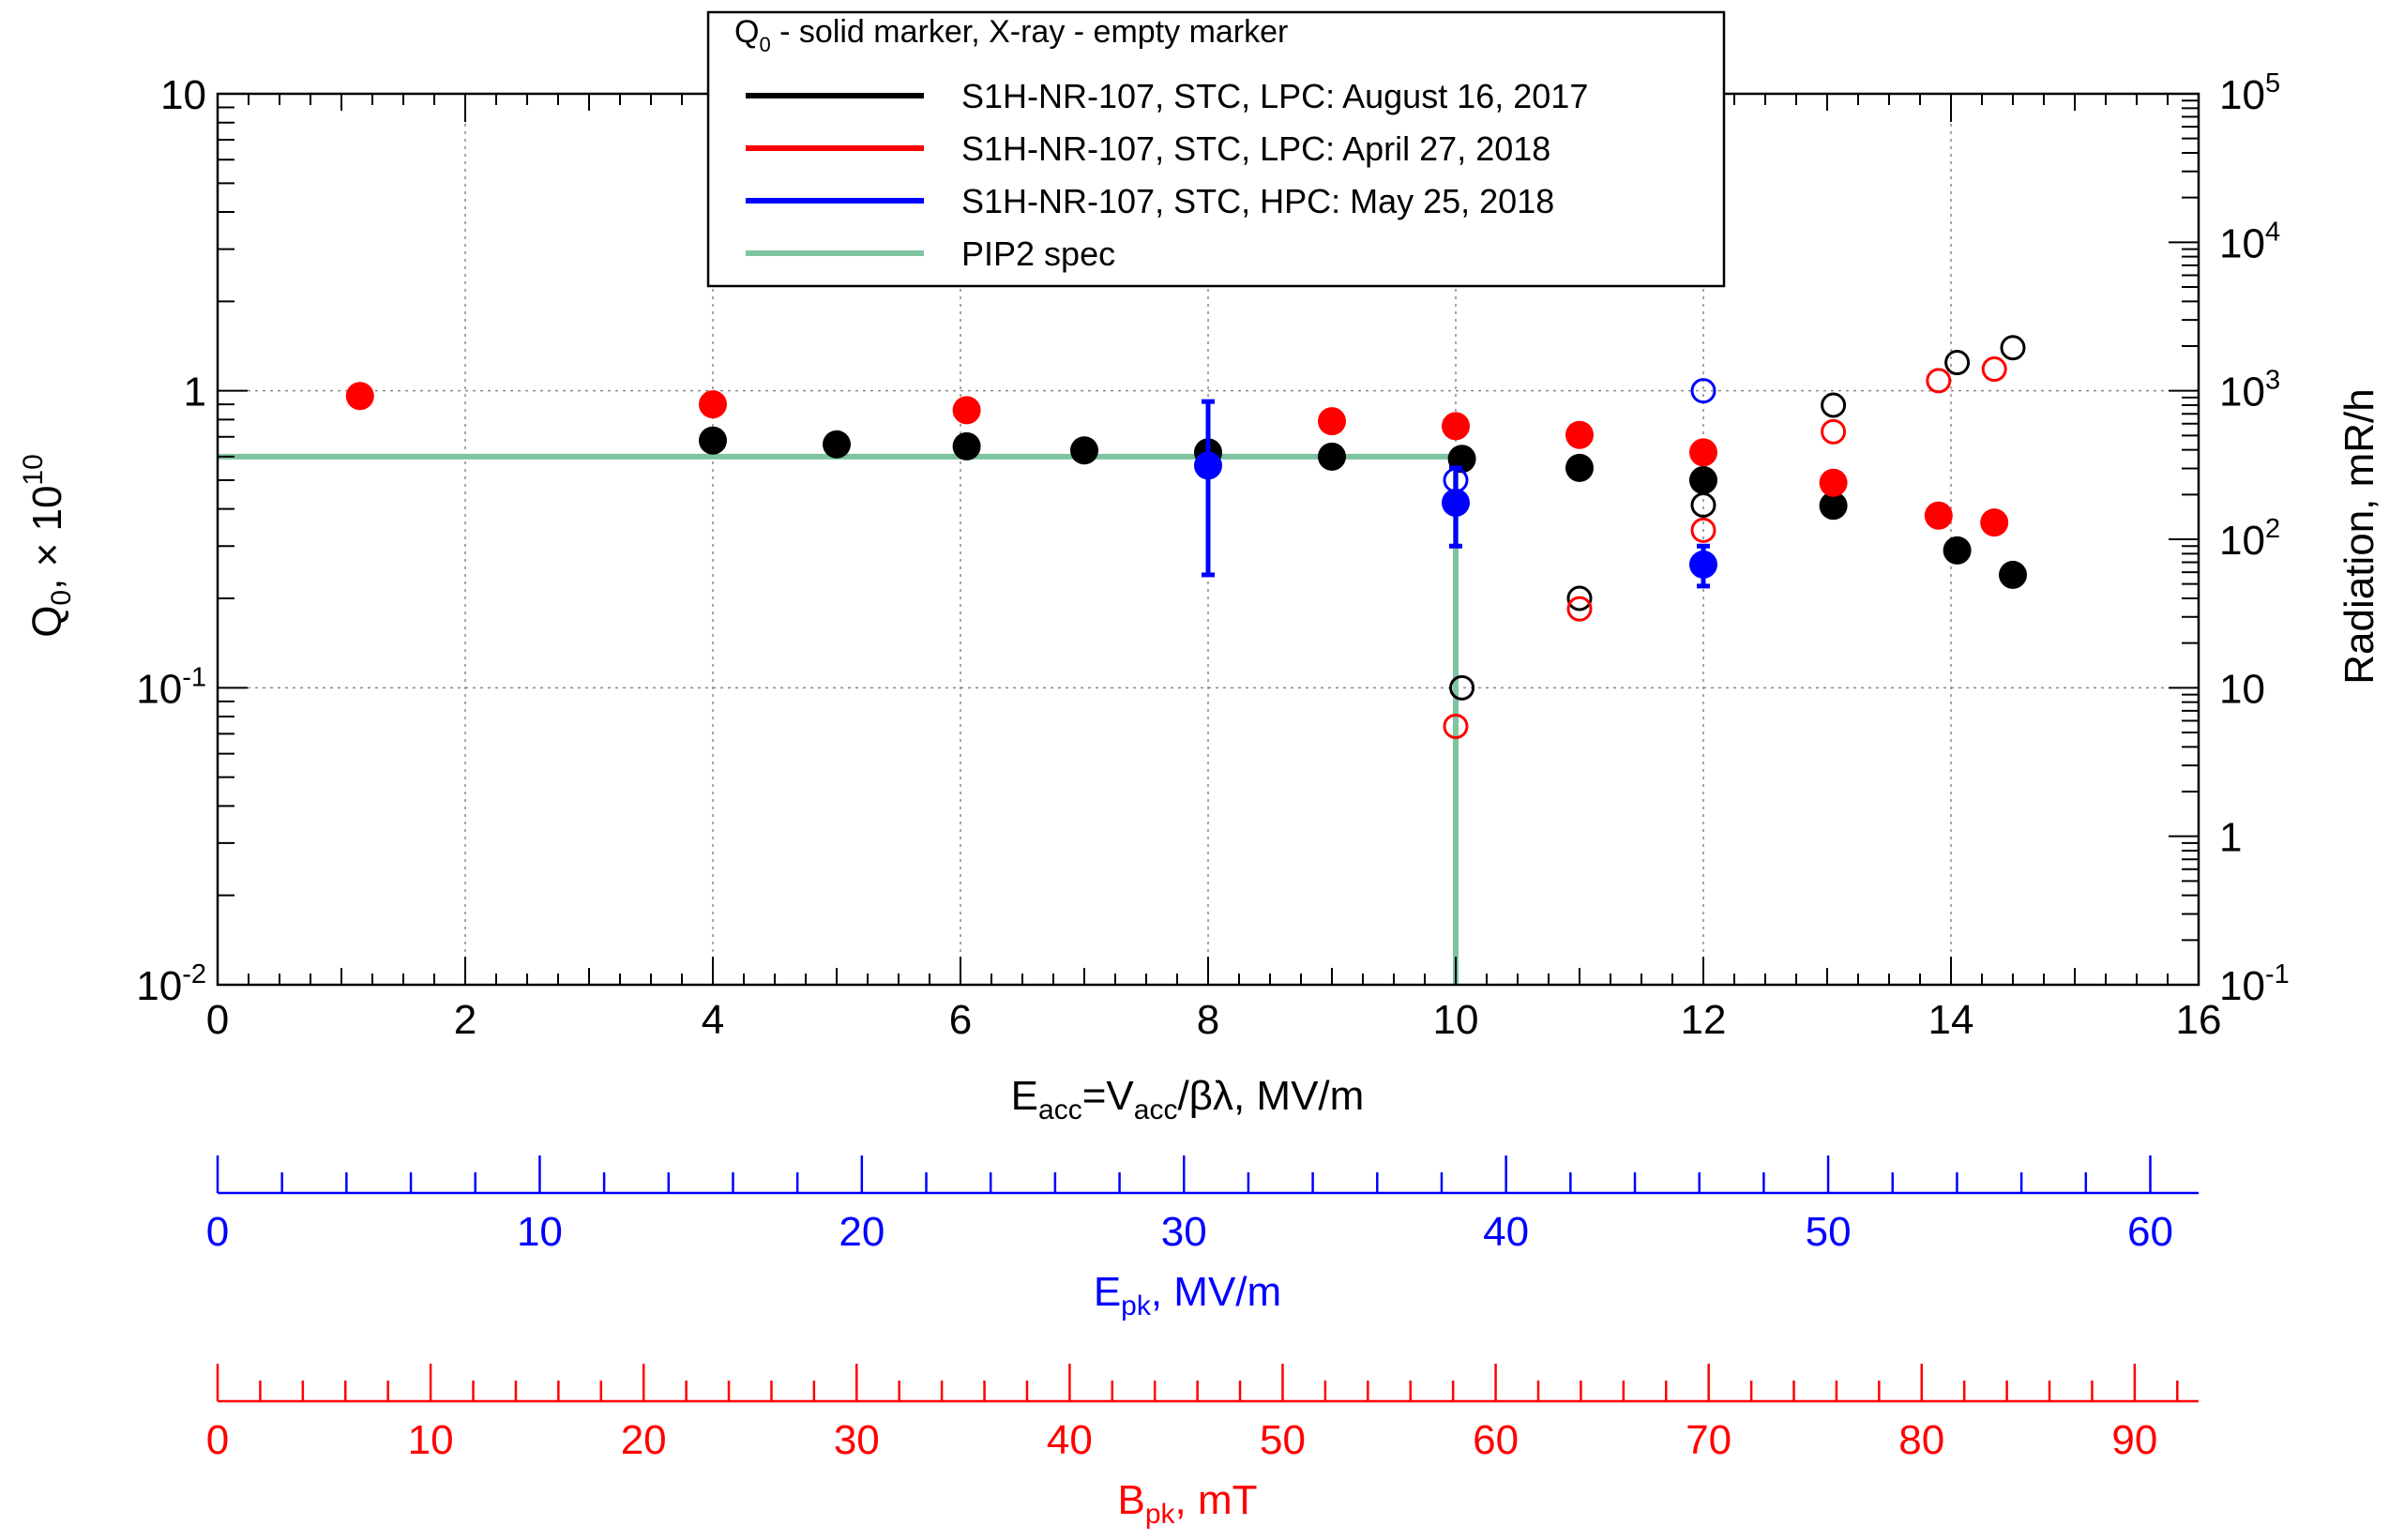 Image resolution: width=2389 pixels, height=1540 pixels. What do you see at coordinates (1187, 1503) in the screenshot?
I see `secondary-axis-title: Bpk, mT` at bounding box center [1187, 1503].